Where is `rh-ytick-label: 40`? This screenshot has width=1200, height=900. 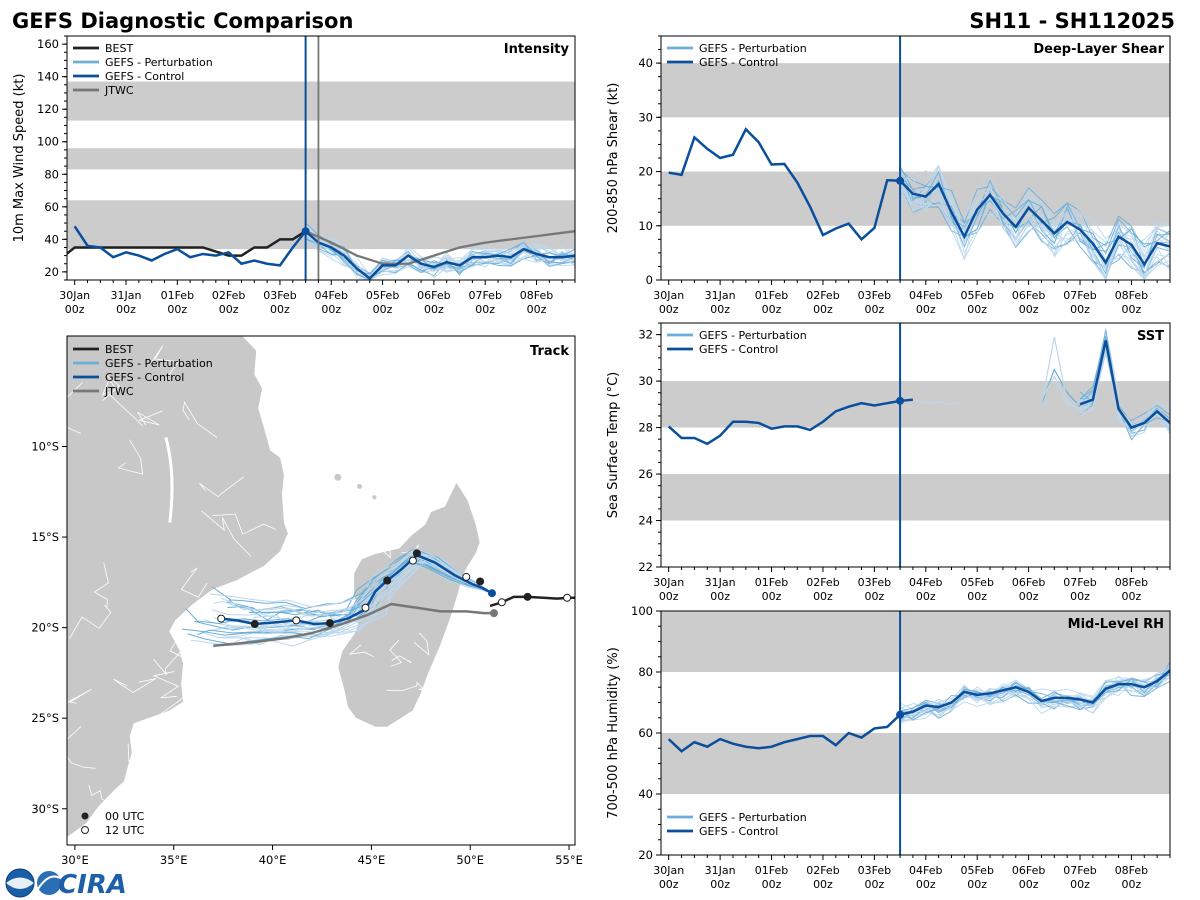 rh-ytick-label: 40 is located at coordinates (645, 794).